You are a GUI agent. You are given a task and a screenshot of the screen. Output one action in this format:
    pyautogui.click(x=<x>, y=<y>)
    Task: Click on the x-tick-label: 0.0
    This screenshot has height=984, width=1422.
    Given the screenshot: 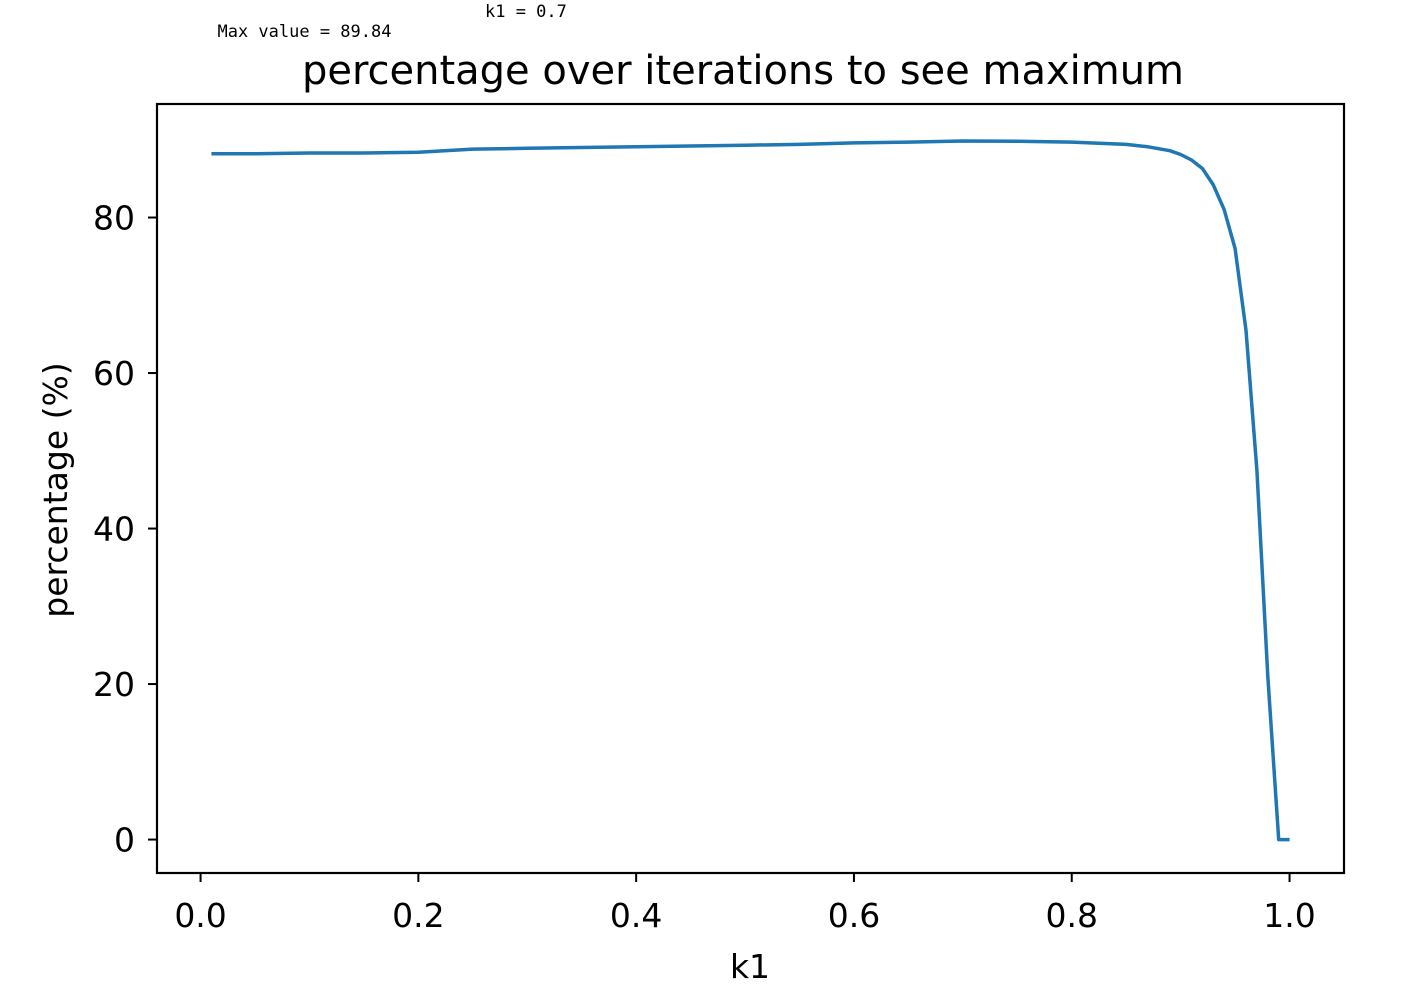 What is the action you would take?
    pyautogui.click(x=200, y=915)
    